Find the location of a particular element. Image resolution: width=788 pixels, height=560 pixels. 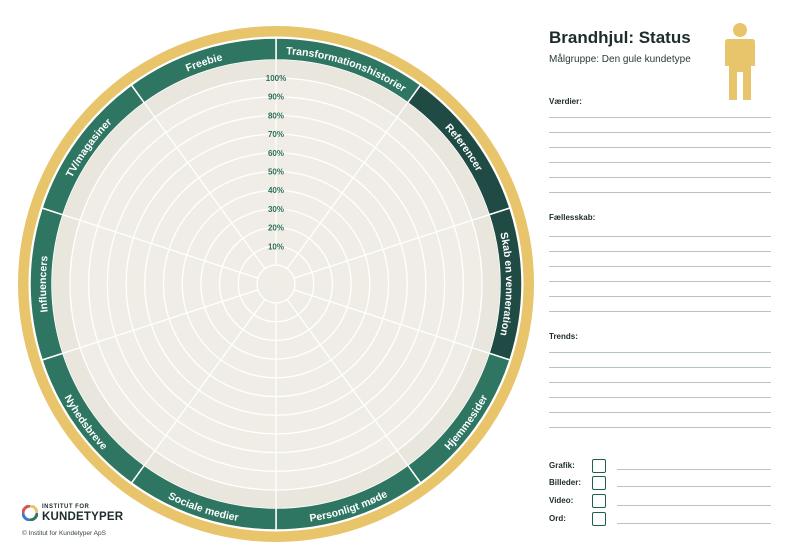

billeder-checkbox is located at coordinates (599, 483).